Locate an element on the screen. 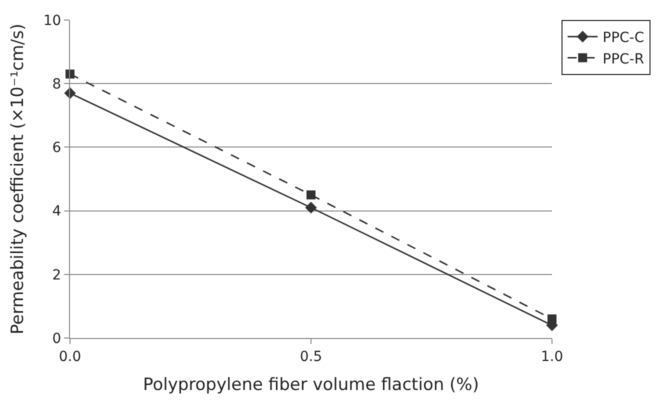 This screenshot has width=663, height=403. x-tick-label: 1.0 is located at coordinates (552, 356).